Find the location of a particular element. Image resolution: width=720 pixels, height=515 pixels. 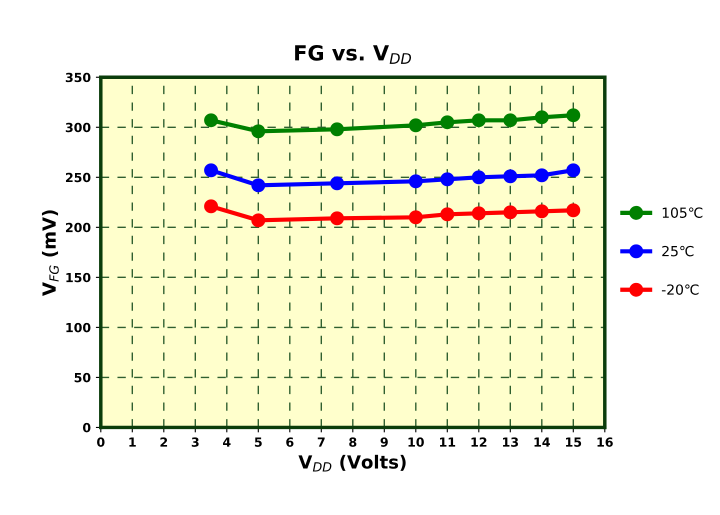

x-tick-label: 14 is located at coordinates (542, 442).